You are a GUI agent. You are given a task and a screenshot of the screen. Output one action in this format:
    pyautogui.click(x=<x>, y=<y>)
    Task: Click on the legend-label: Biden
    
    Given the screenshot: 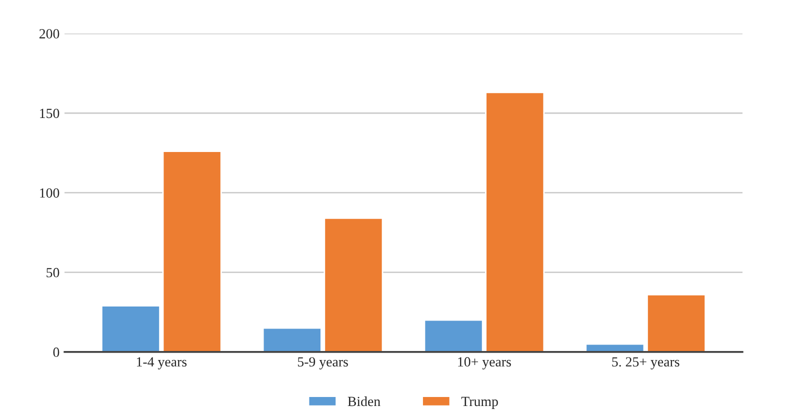 What is the action you would take?
    pyautogui.click(x=364, y=401)
    